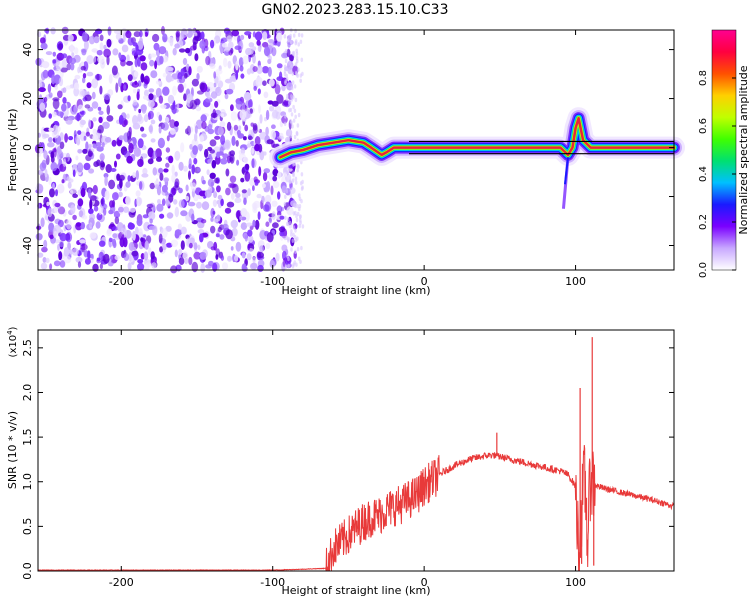 This screenshot has width=750, height=600. Describe the element at coordinates (355, 10) in the screenshot. I see `figure-title: GN02.2023.283.15.10.C33` at that location.